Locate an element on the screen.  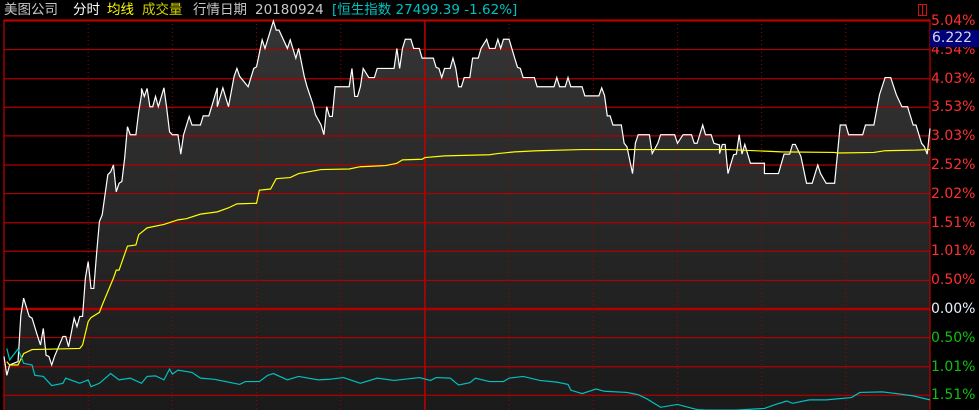
y-tick-label: 0.00% is located at coordinates (953, 309).